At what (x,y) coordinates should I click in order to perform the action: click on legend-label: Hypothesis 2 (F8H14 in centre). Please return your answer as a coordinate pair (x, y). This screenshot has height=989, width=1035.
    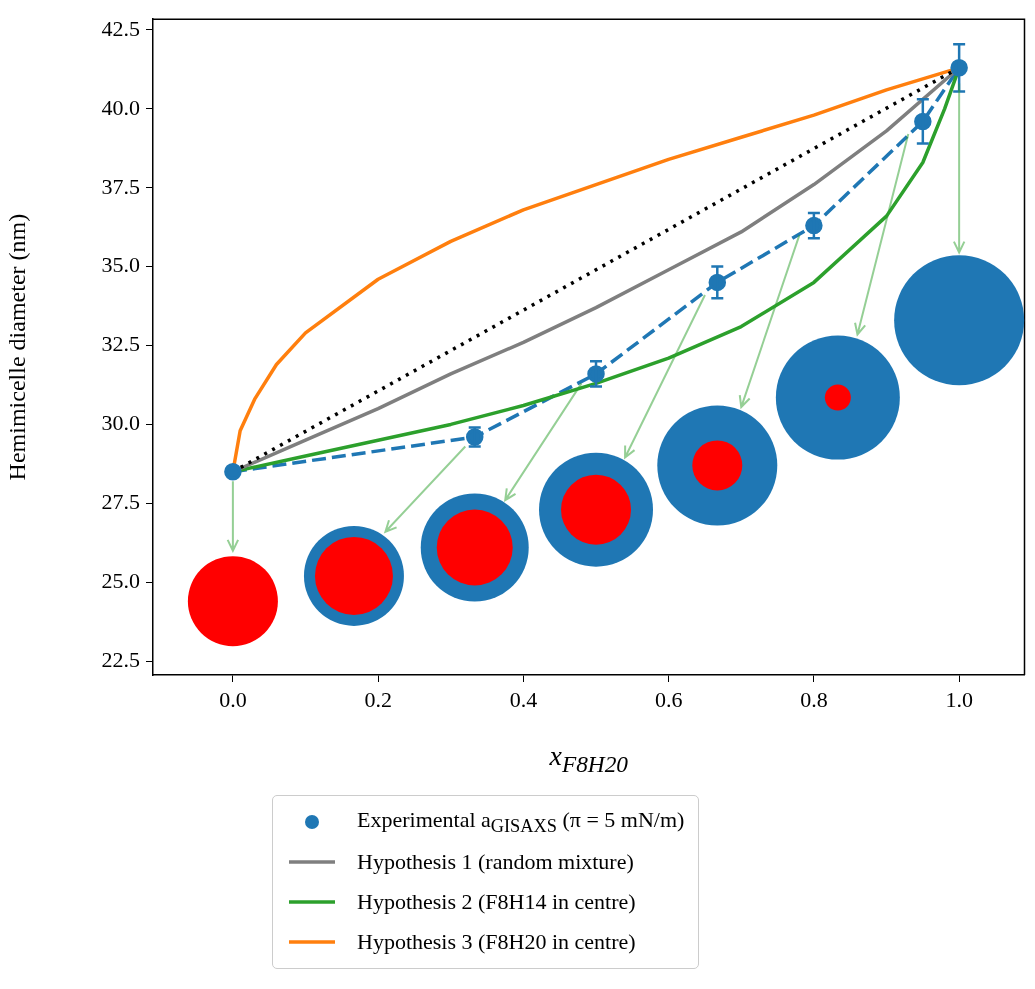
    Looking at the image, I should click on (496, 902).